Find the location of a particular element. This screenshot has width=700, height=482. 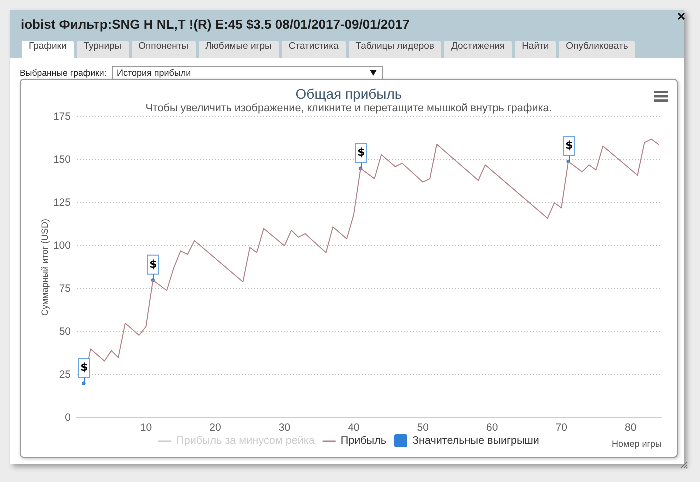

tab: Таблицы лидеров is located at coordinates (395, 49).